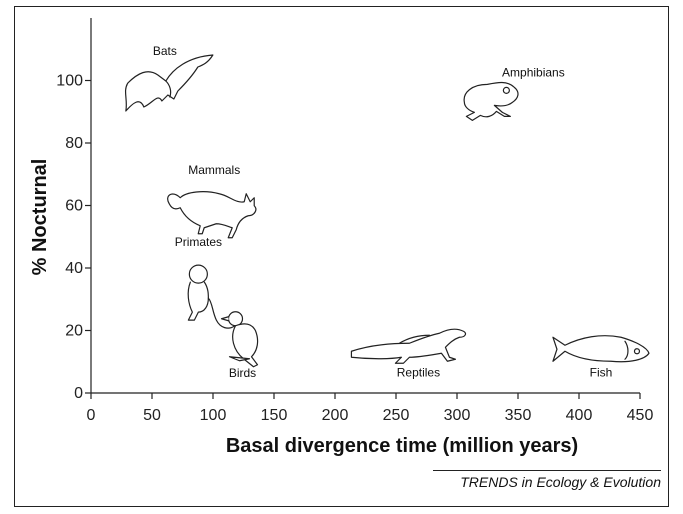  I want to click on x-tick-label: 450, so click(640, 415).